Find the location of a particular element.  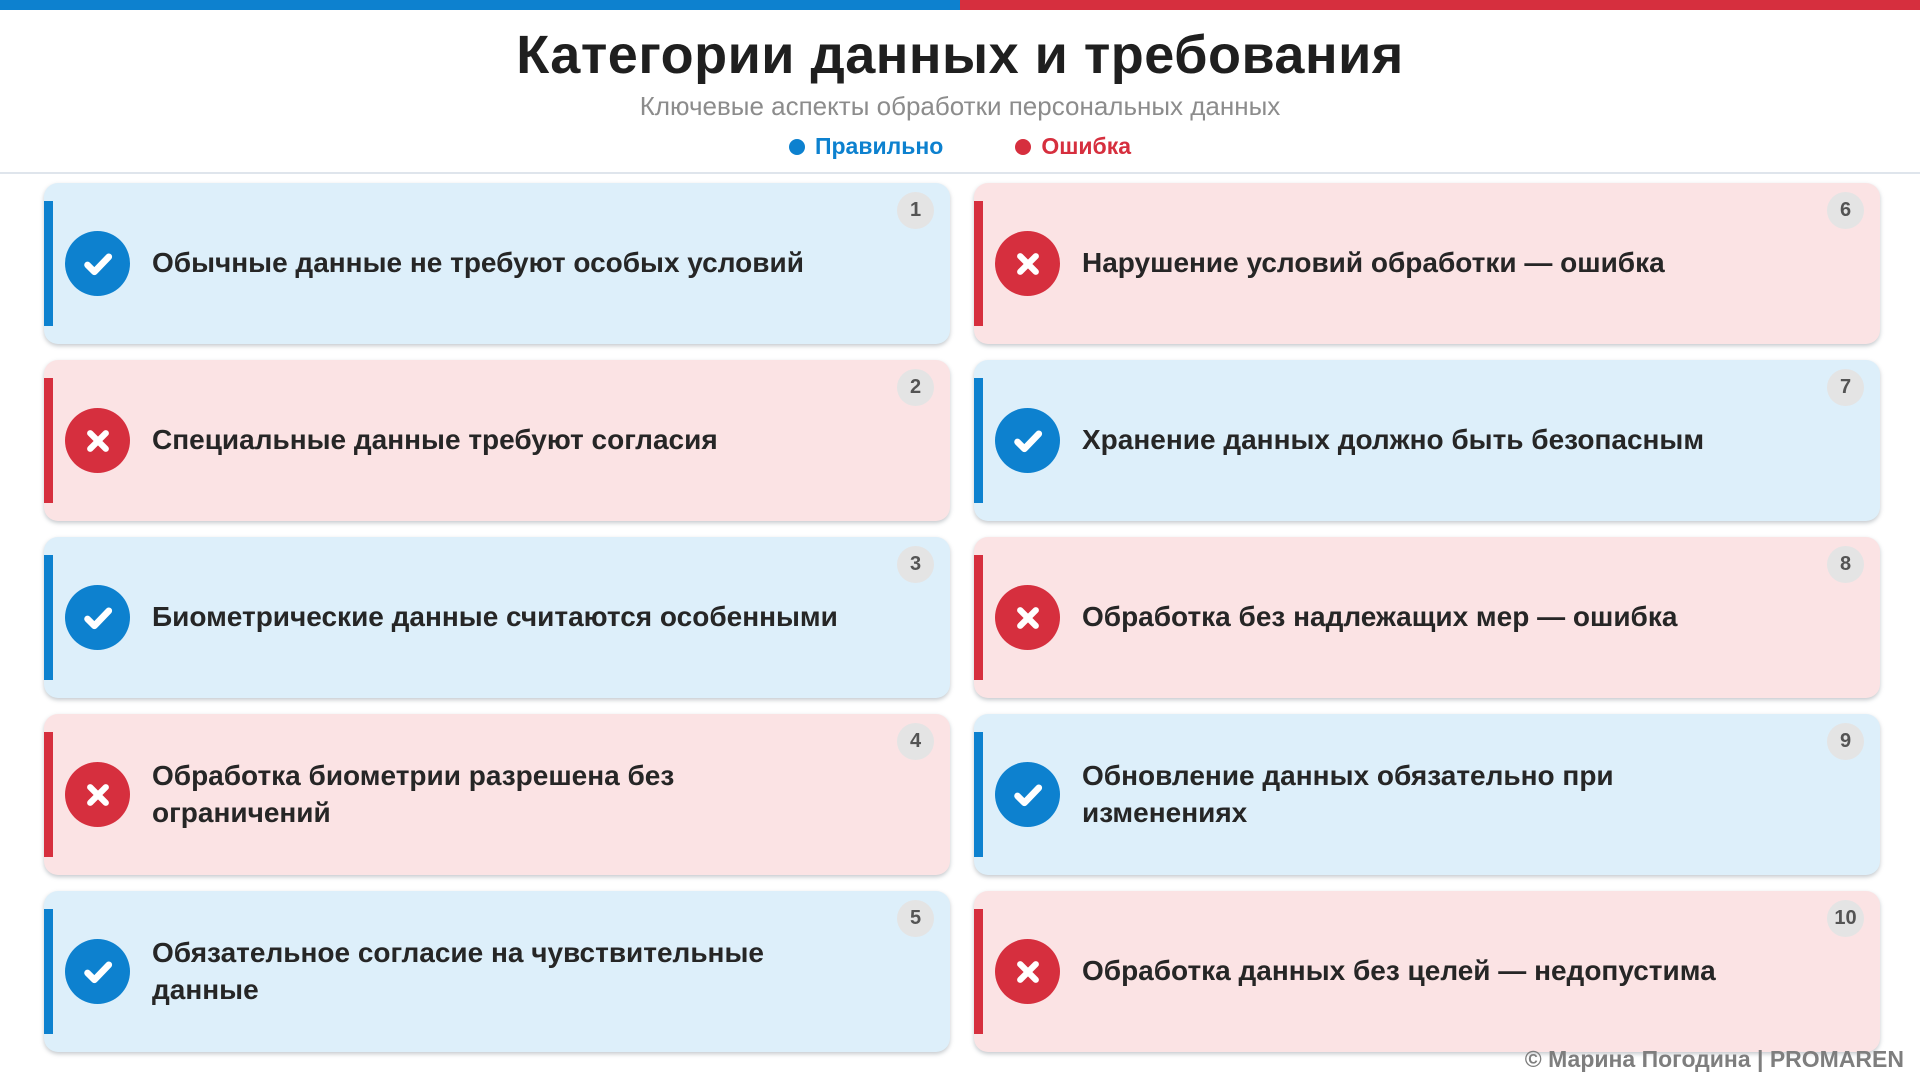

card-text: Обработка без надлежащих мер — ошибка is located at coordinates (1380, 617).